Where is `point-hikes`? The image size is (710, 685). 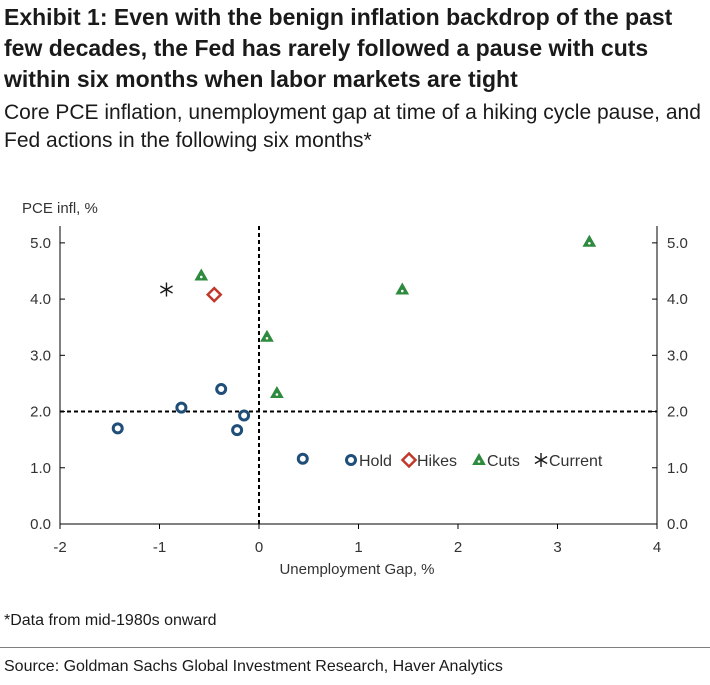
point-hikes is located at coordinates (214, 294).